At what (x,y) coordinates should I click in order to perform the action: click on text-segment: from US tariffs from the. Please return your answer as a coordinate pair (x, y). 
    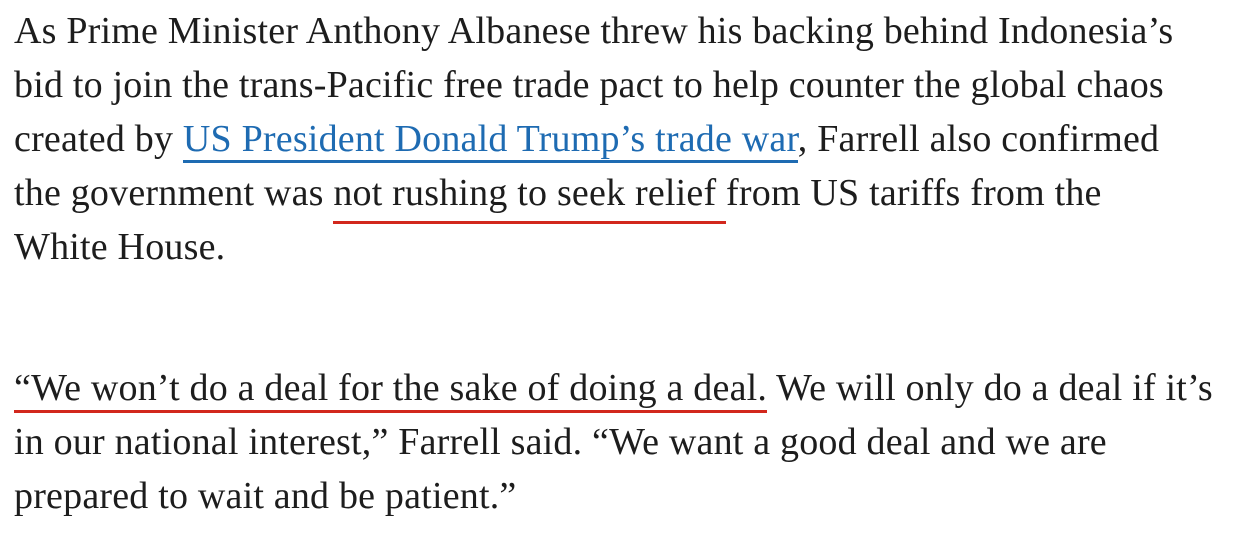
    Looking at the image, I should click on (914, 193).